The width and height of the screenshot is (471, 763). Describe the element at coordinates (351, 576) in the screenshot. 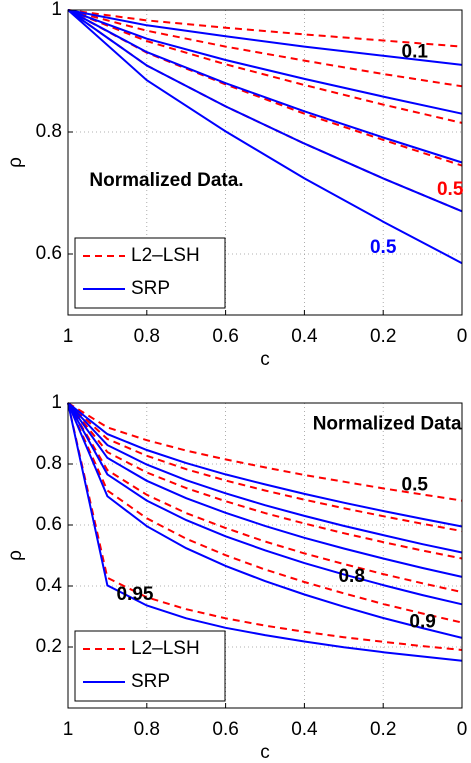

I see `annotation: 0.8` at that location.